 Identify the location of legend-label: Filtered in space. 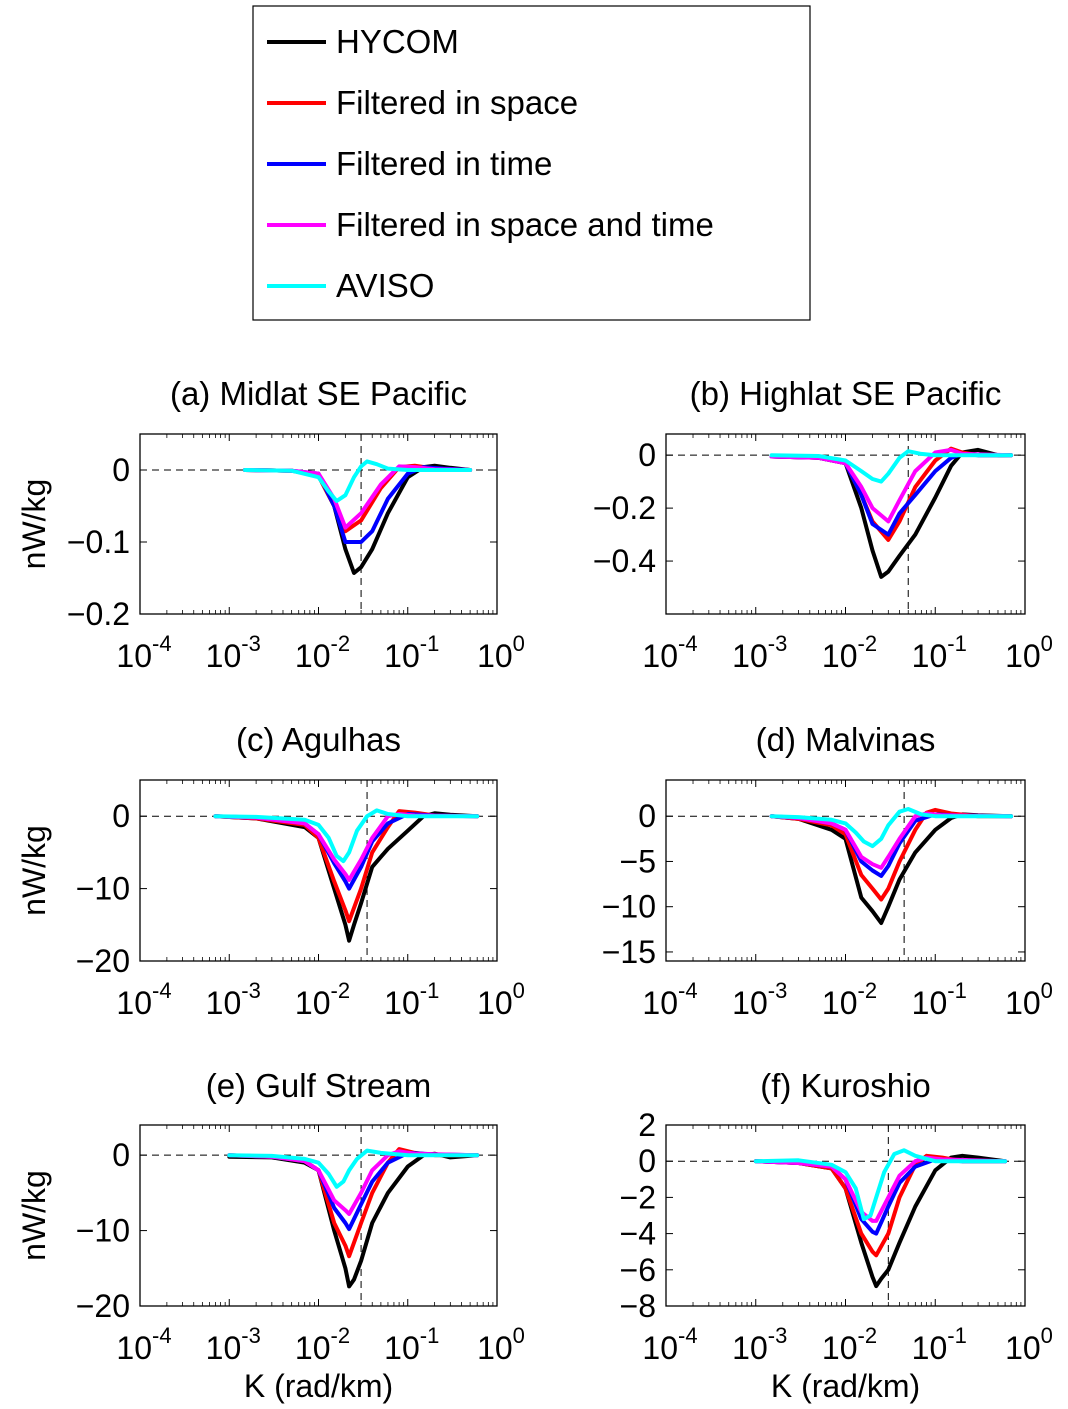
(457, 102).